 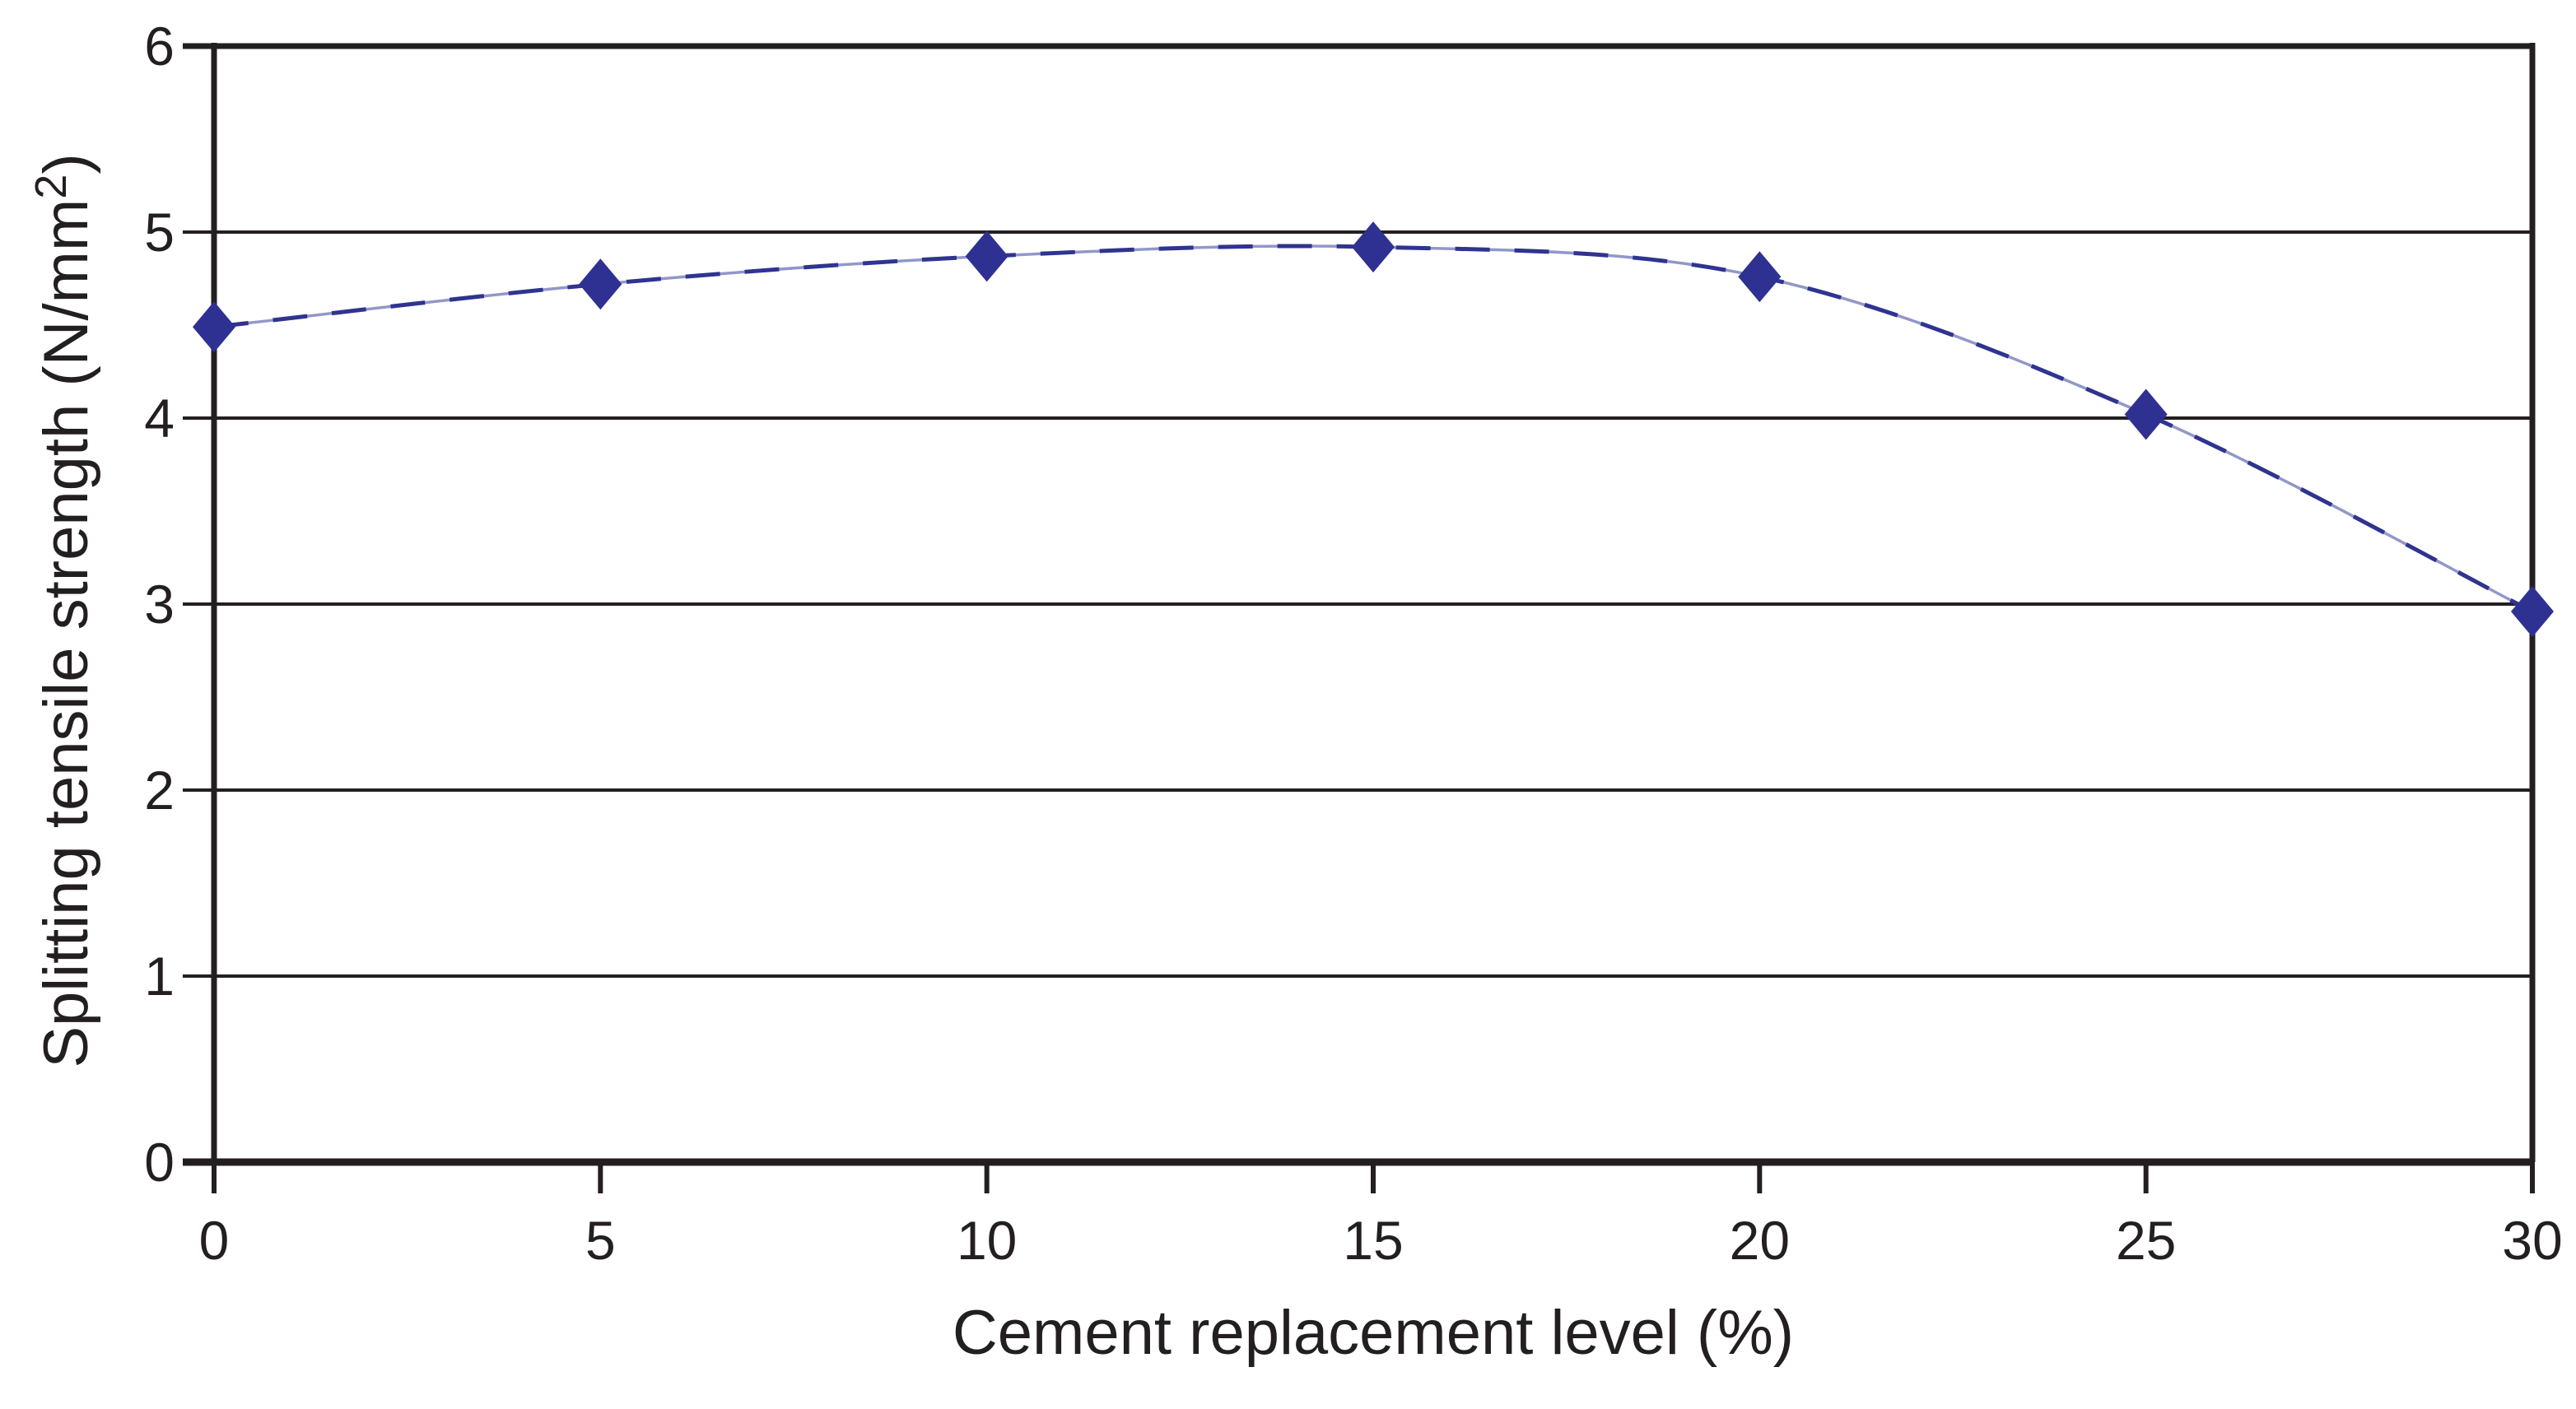 I want to click on y-axis-title-superscript: 2, so click(x=51, y=186).